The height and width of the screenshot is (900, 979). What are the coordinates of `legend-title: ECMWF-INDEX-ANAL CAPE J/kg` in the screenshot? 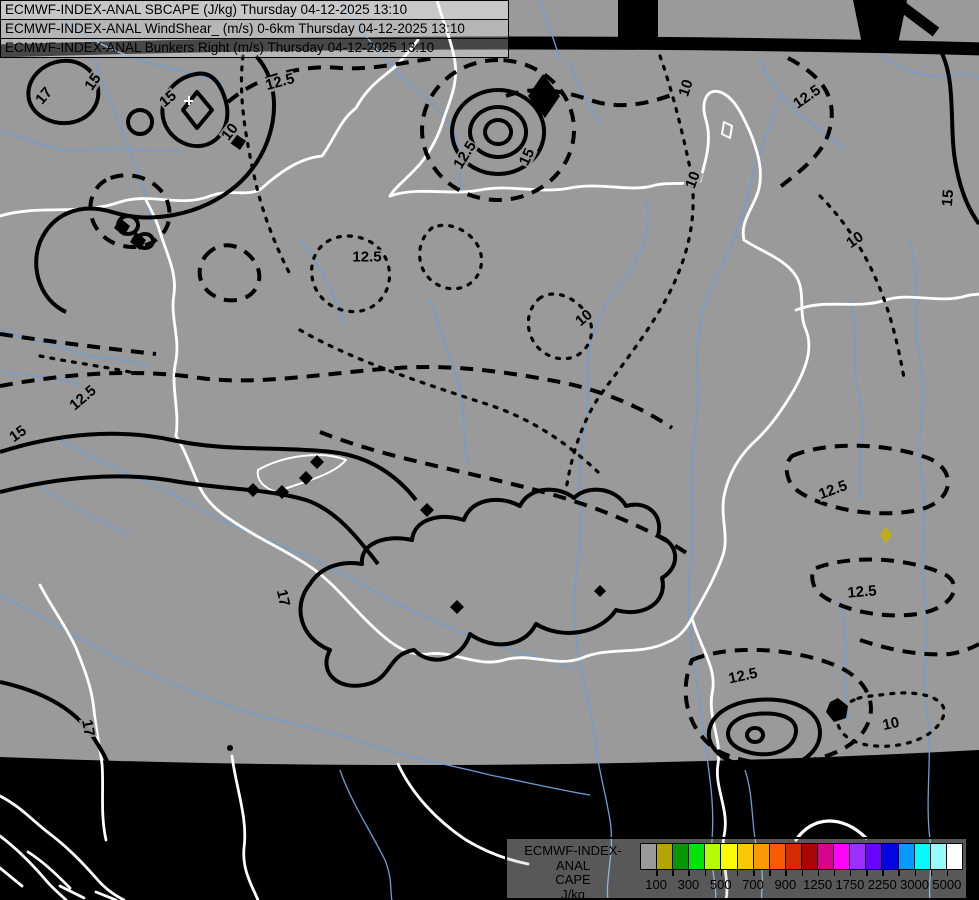 It's located at (573, 871).